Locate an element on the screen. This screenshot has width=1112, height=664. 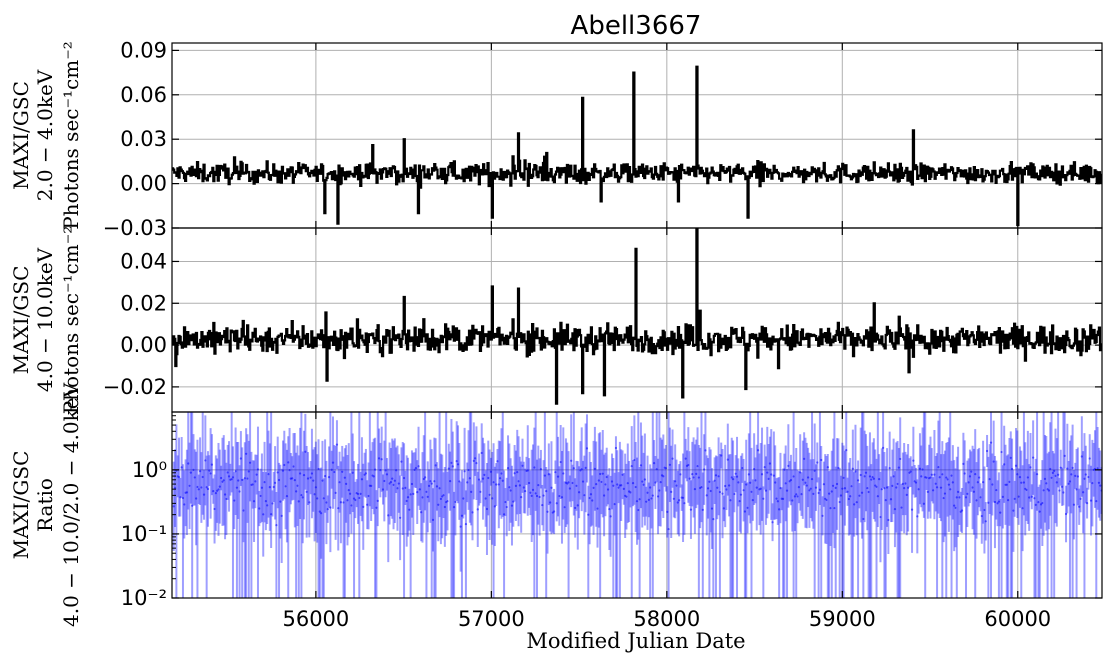
y-tick-label: 0.03 is located at coordinates (143, 139).